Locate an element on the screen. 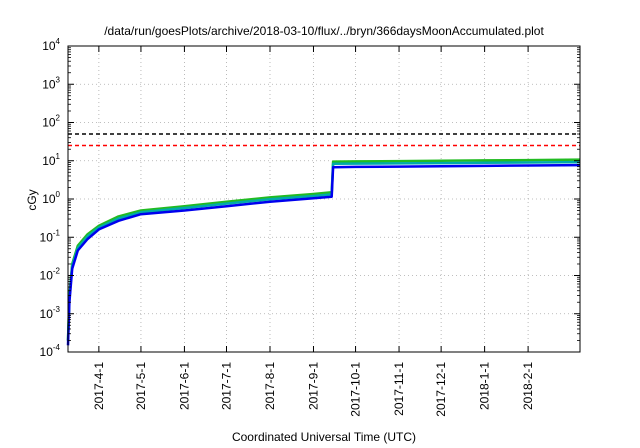  x-tick-label: 2017-8-1 is located at coordinates (270, 386).